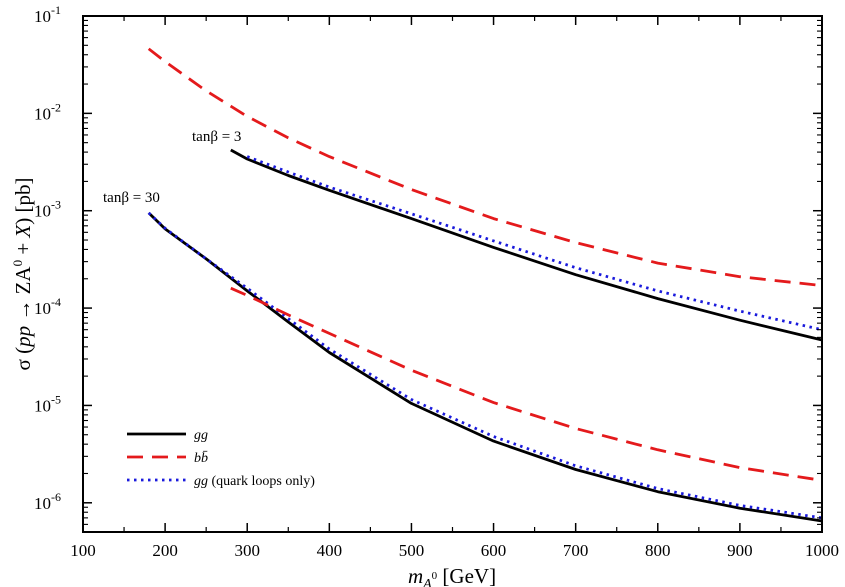 This screenshot has width=845, height=587. What do you see at coordinates (452, 575) in the screenshot?
I see `x-axis-title: mA0 [GeV]` at bounding box center [452, 575].